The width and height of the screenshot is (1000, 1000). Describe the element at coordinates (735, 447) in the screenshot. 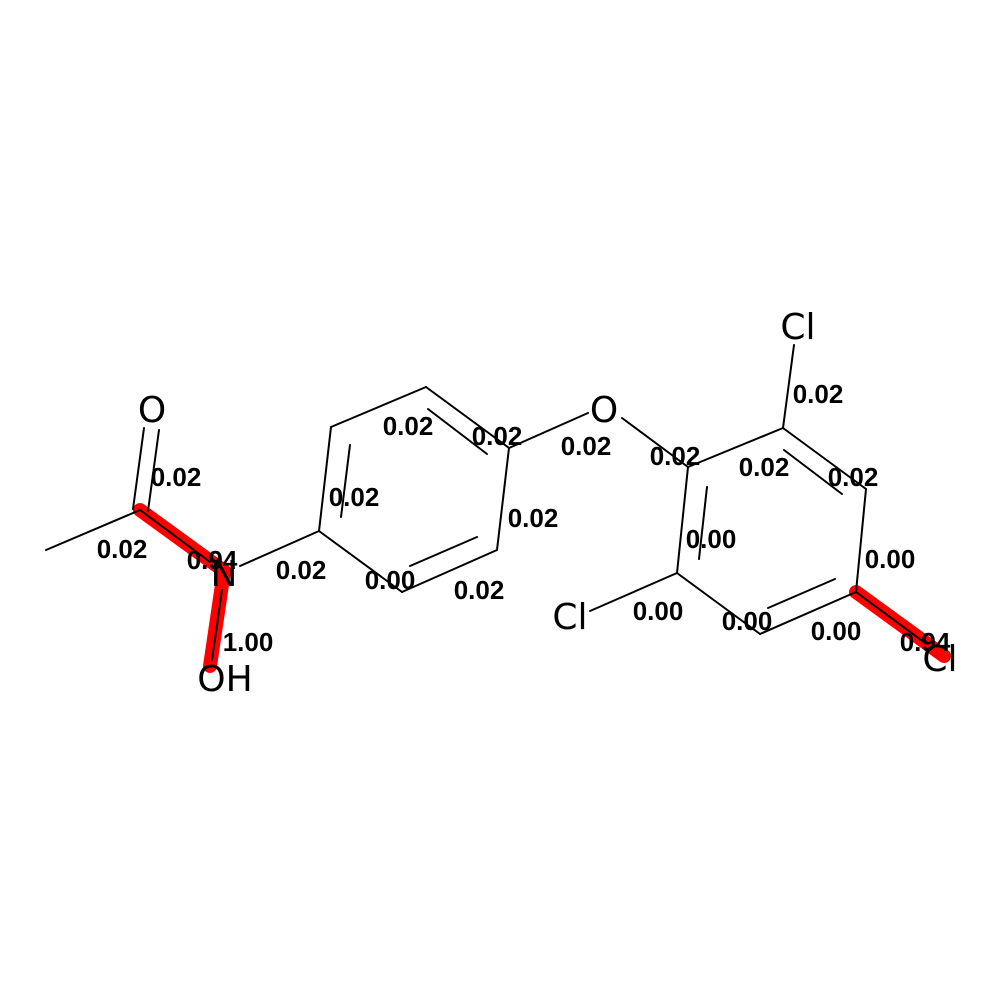

I see `bond-ring2-a` at that location.